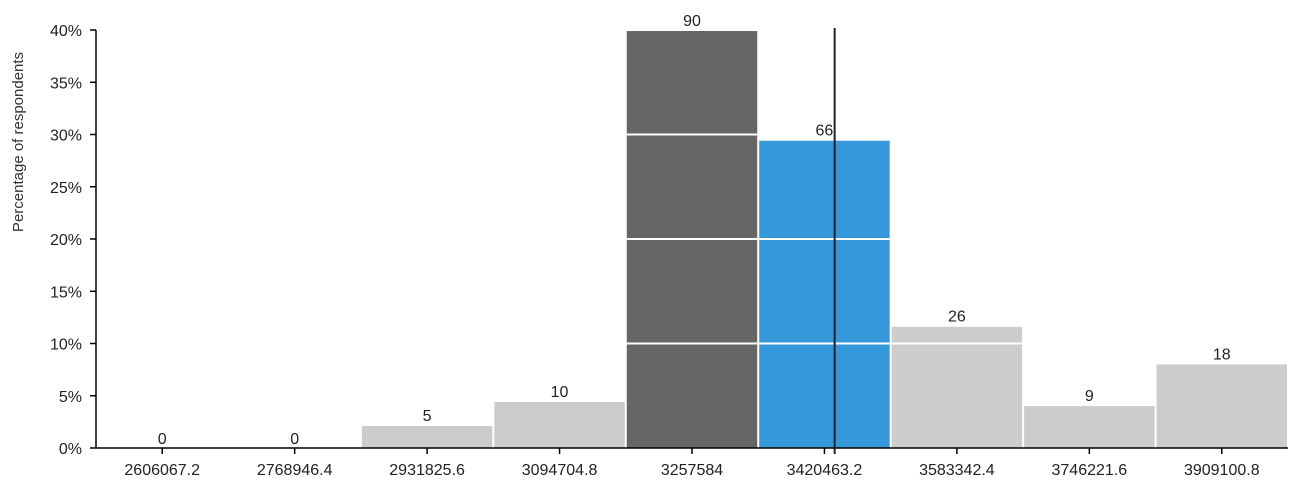  What do you see at coordinates (1222, 354) in the screenshot?
I see `bar-value-label: 18` at bounding box center [1222, 354].